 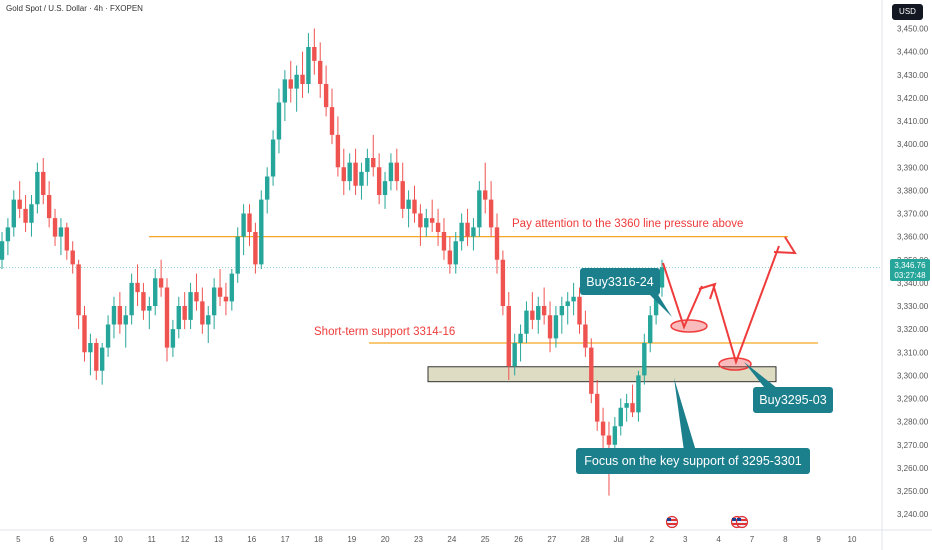 What do you see at coordinates (793, 400) in the screenshot?
I see `callout-buy3295: Buy3295-03` at bounding box center [793, 400].